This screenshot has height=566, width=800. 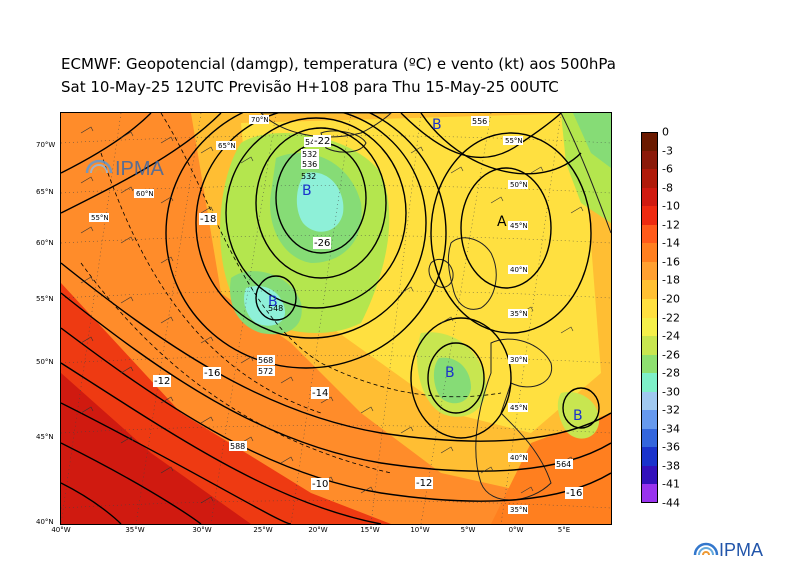 What do you see at coordinates (671, 410) in the screenshot?
I see `colorbar-label: -32` at bounding box center [671, 410].